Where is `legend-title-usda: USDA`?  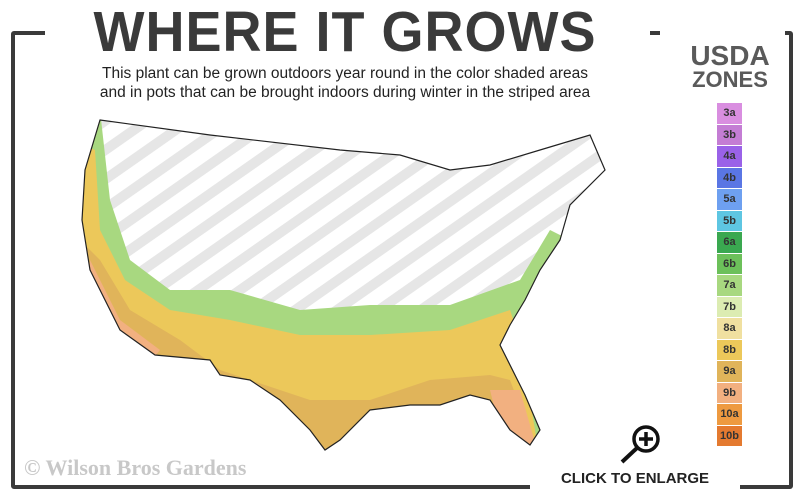
legend-title-usda: USDA is located at coordinates (730, 55).